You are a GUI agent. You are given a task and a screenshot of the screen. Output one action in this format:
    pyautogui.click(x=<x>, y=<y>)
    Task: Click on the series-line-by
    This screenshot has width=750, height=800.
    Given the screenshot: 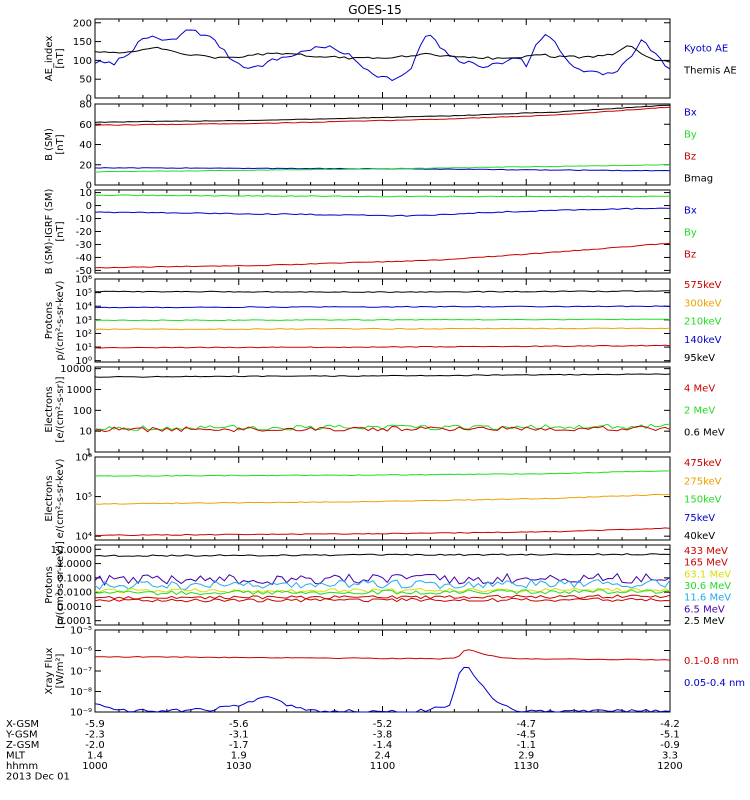 What is the action you would take?
    pyautogui.click(x=382, y=168)
    